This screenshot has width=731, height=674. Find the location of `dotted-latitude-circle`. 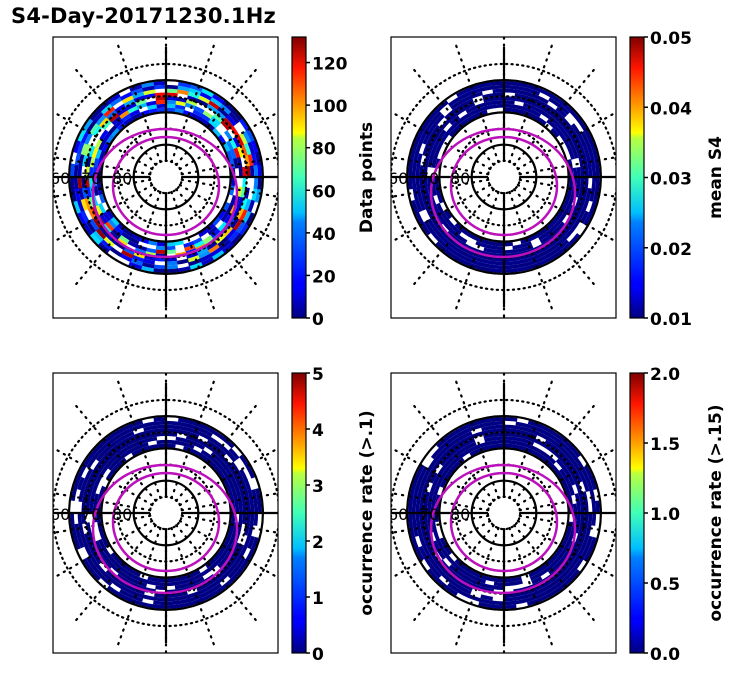

dotted-latitude-circle is located at coordinates (504, 513).